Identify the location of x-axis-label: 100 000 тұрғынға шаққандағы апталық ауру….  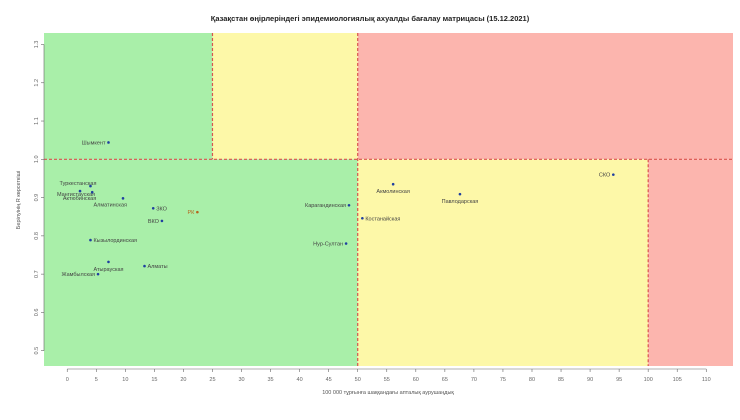
(388, 393).